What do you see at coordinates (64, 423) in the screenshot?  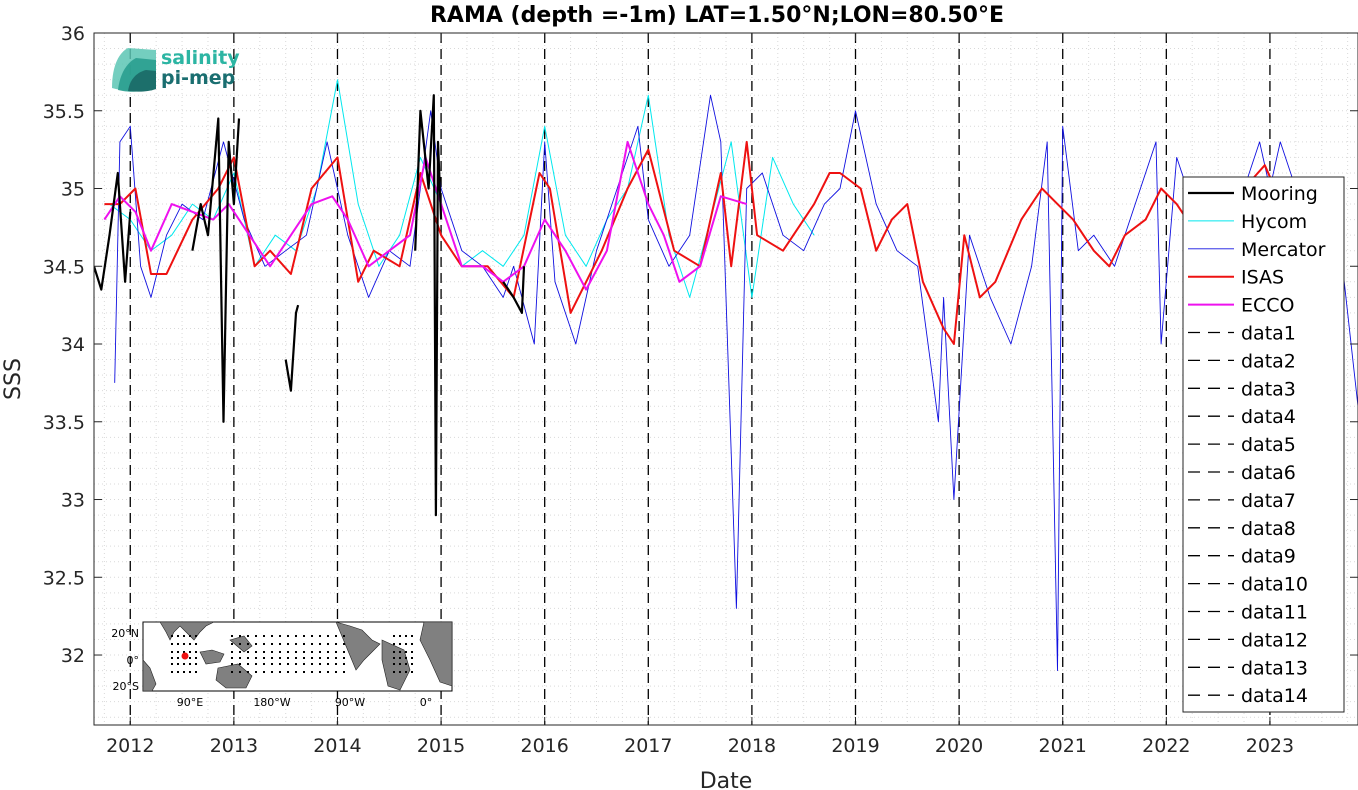 I see `y-tick-label: 33.5` at bounding box center [64, 423].